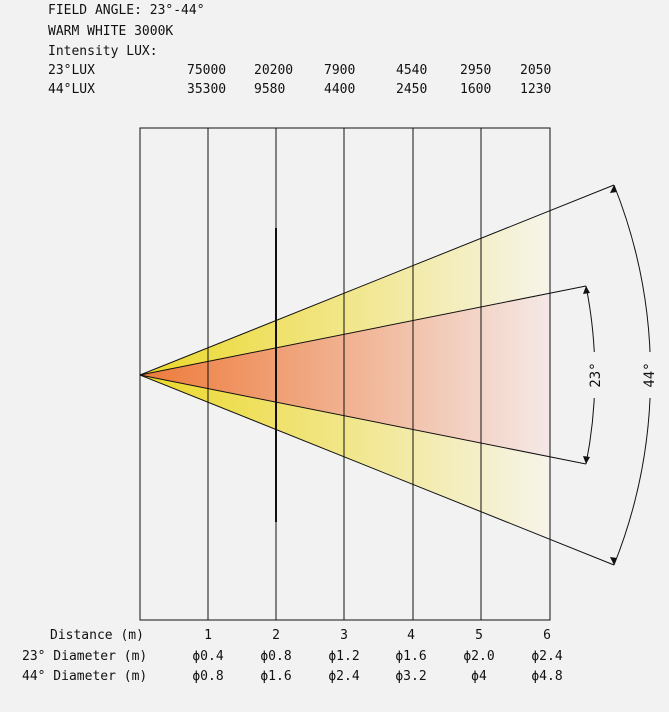 This screenshot has height=712, width=669. What do you see at coordinates (71, 89) in the screenshot?
I see `lux-row-label-44: 44°LUX` at bounding box center [71, 89].